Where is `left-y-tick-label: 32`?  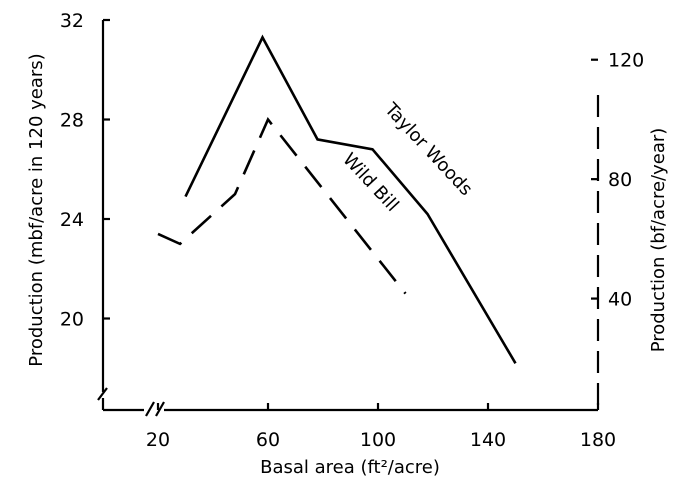 left-y-tick-label: 32 is located at coordinates (72, 21).